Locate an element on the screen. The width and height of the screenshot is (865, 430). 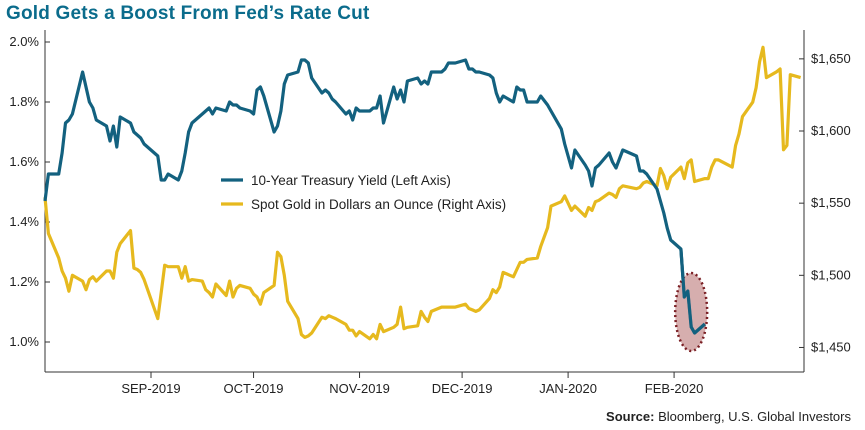
legend-label: 10-Year Treasury Yield (Left Axis) is located at coordinates (351, 180).